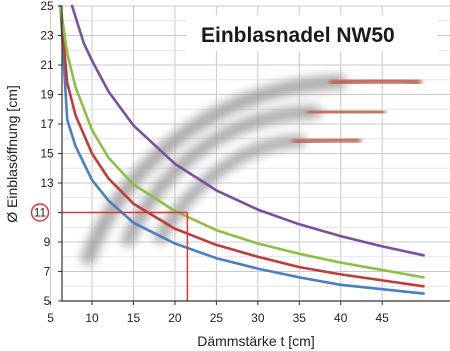 This screenshot has height=351, width=450. I want to click on annotation-group, so click(109, 252).